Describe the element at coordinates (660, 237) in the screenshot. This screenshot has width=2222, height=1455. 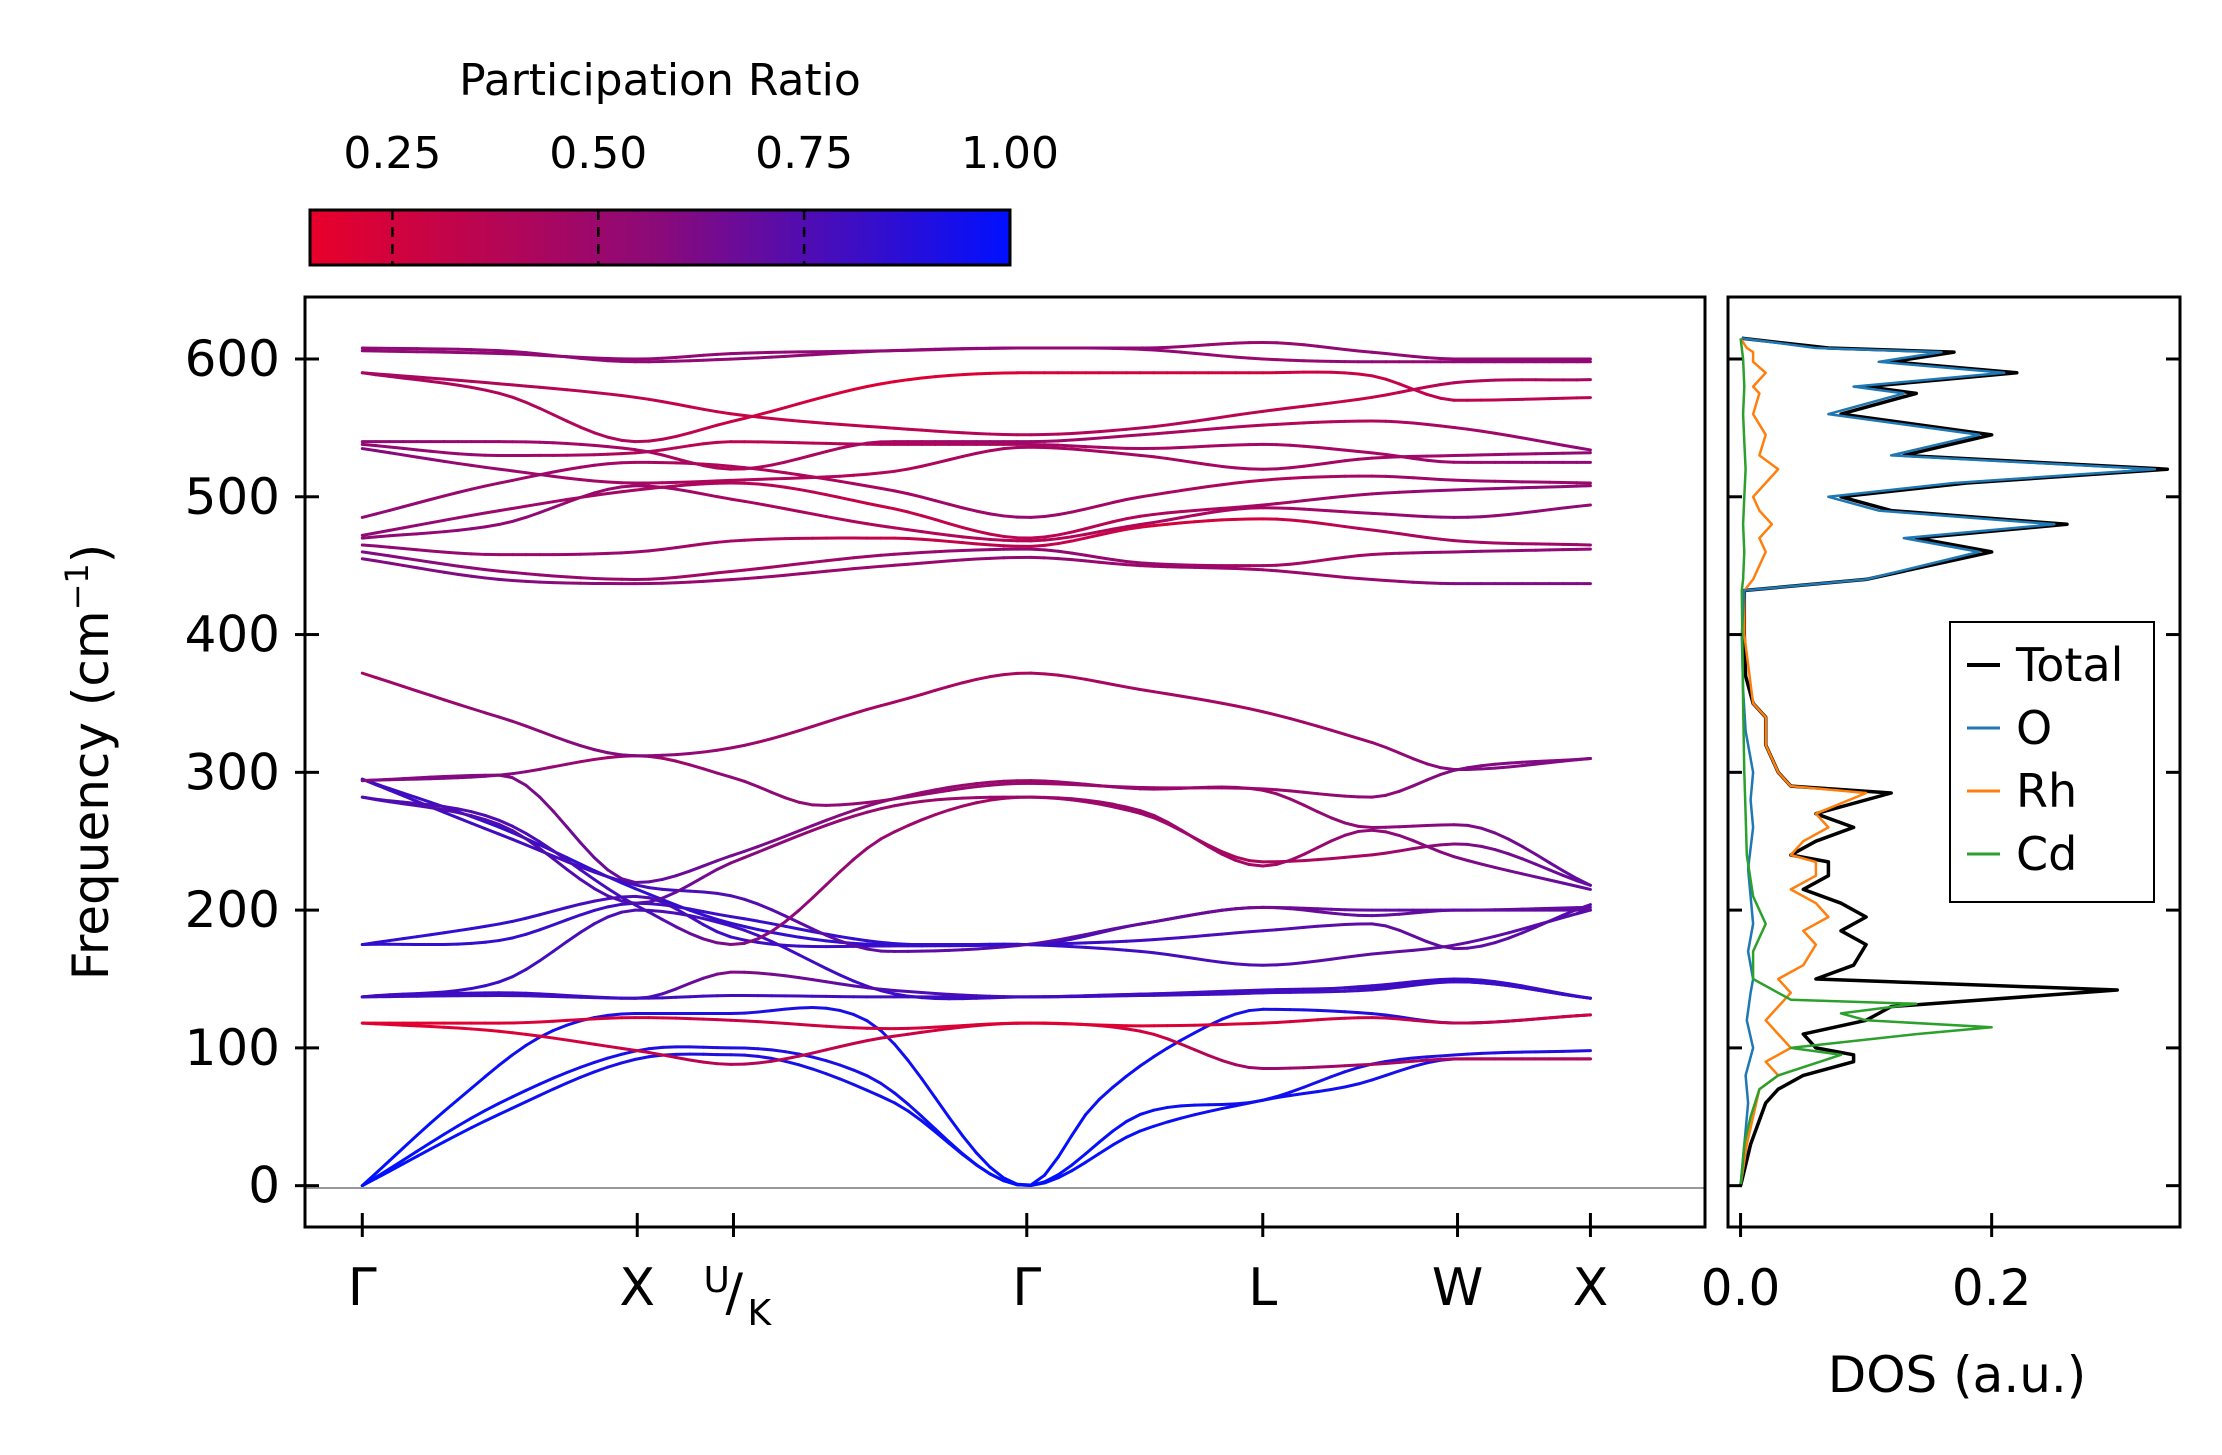
I see `colorbar-gradient` at that location.